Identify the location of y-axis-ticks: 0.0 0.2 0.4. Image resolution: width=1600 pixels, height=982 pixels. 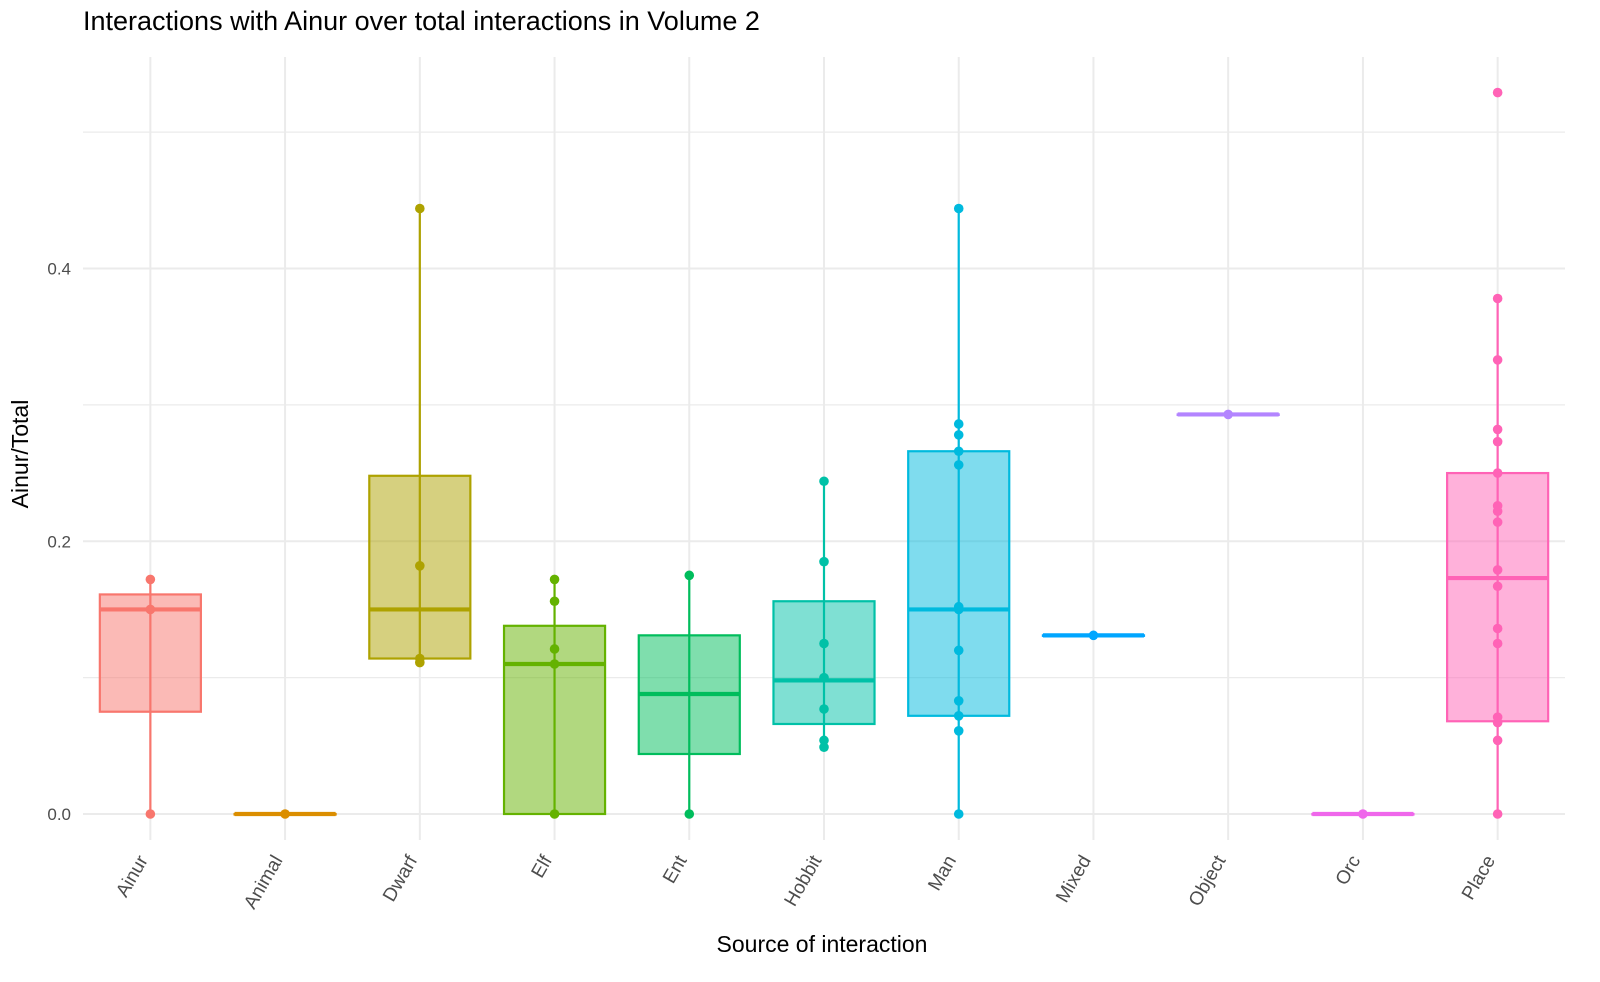
(59, 542).